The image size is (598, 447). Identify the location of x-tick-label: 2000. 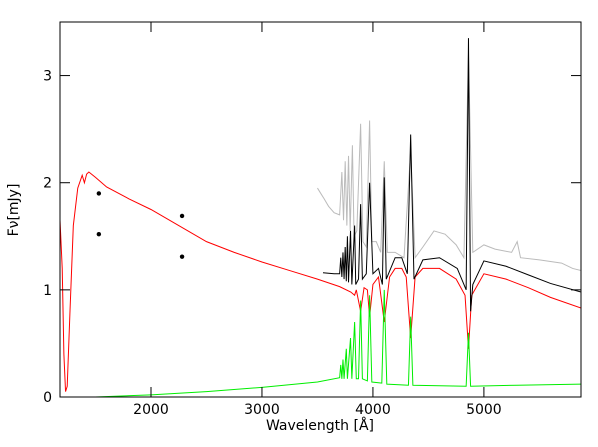
(151, 410).